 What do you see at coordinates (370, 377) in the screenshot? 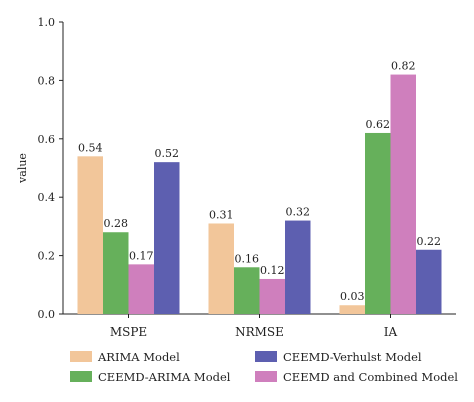
I see `legend-label: CEEMD and Combined Model` at bounding box center [370, 377].